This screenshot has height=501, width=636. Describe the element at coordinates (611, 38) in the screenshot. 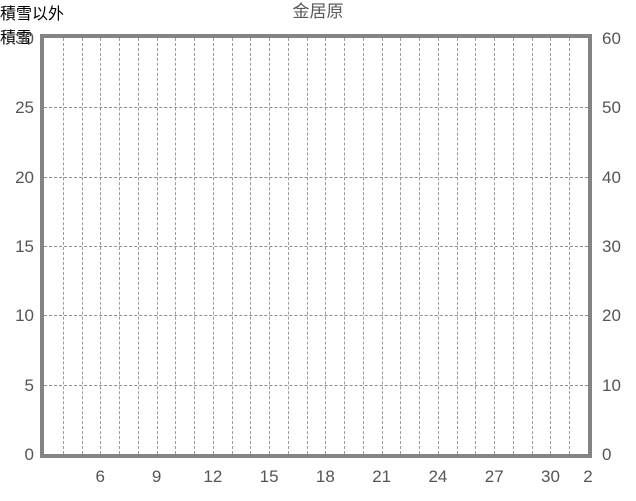

I see `y-axis-right-tick-label: 60` at that location.